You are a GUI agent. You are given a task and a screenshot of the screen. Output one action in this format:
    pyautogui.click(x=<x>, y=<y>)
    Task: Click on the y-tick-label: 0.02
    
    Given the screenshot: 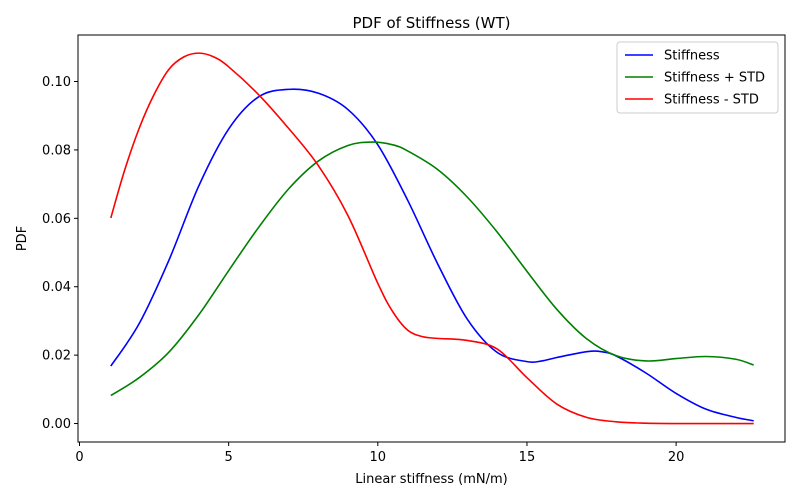 What is the action you would take?
    pyautogui.click(x=56, y=356)
    